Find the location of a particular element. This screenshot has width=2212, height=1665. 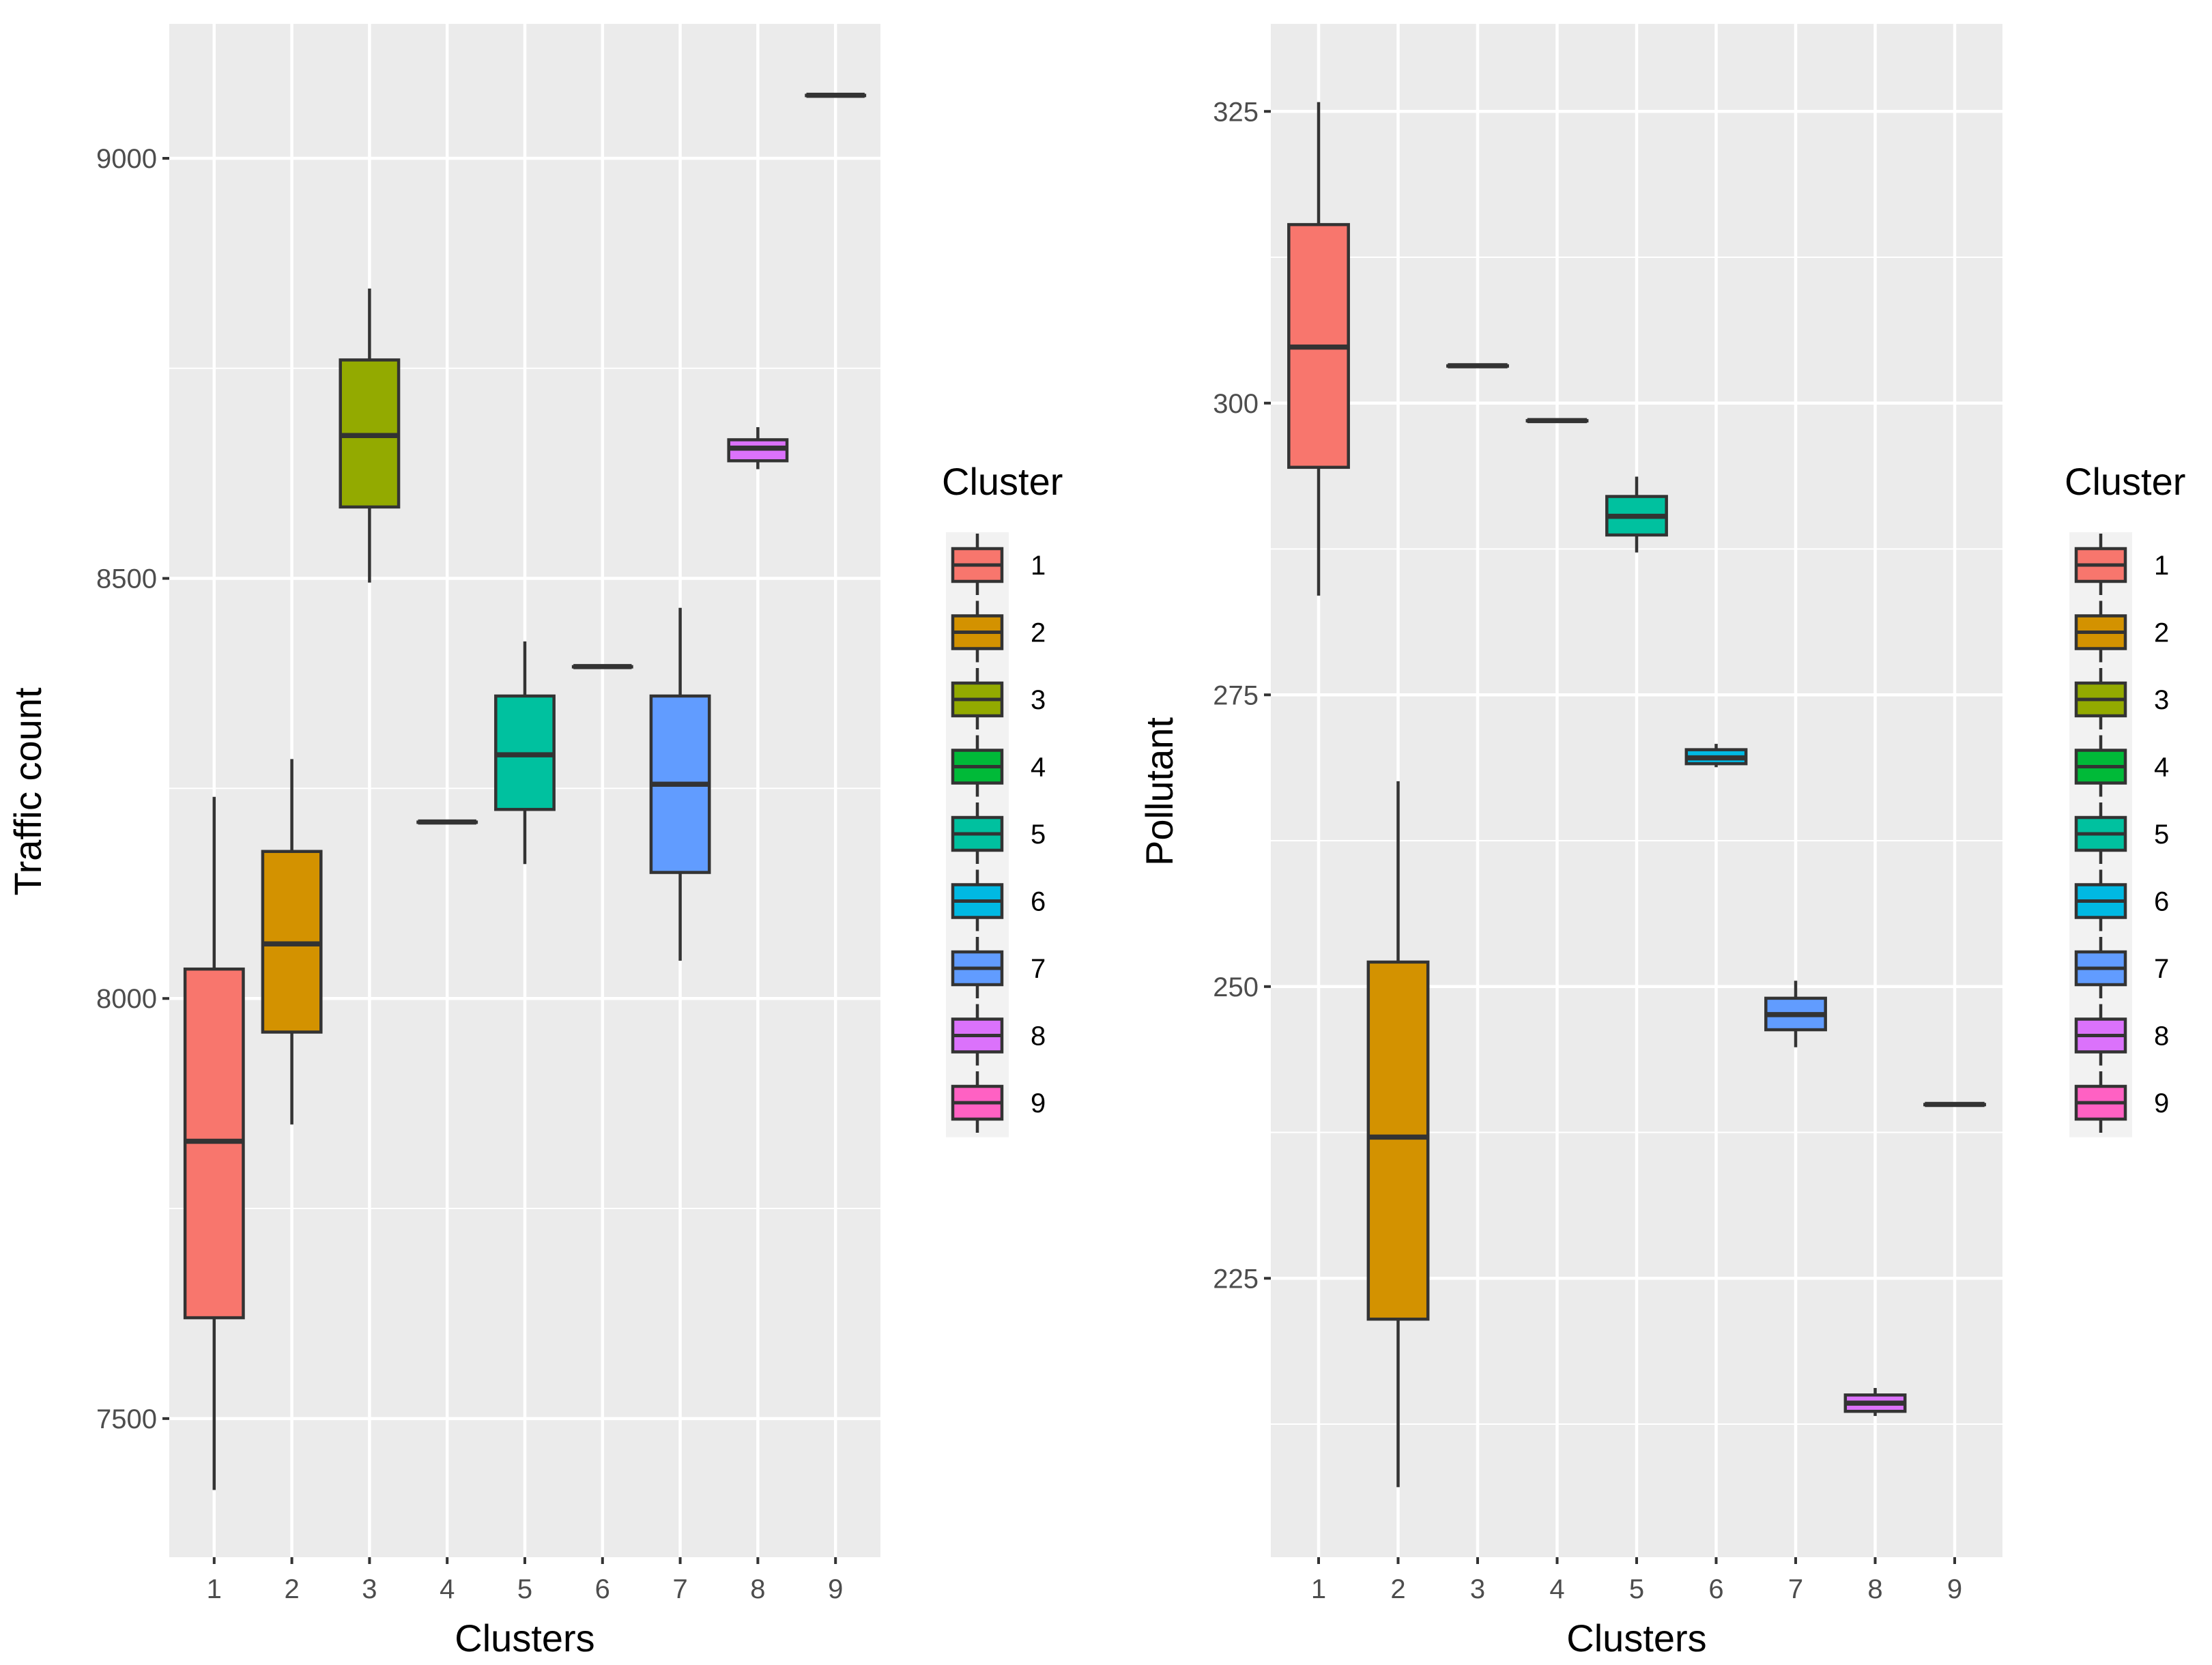

y-tick-label: 9000 is located at coordinates (126, 159).